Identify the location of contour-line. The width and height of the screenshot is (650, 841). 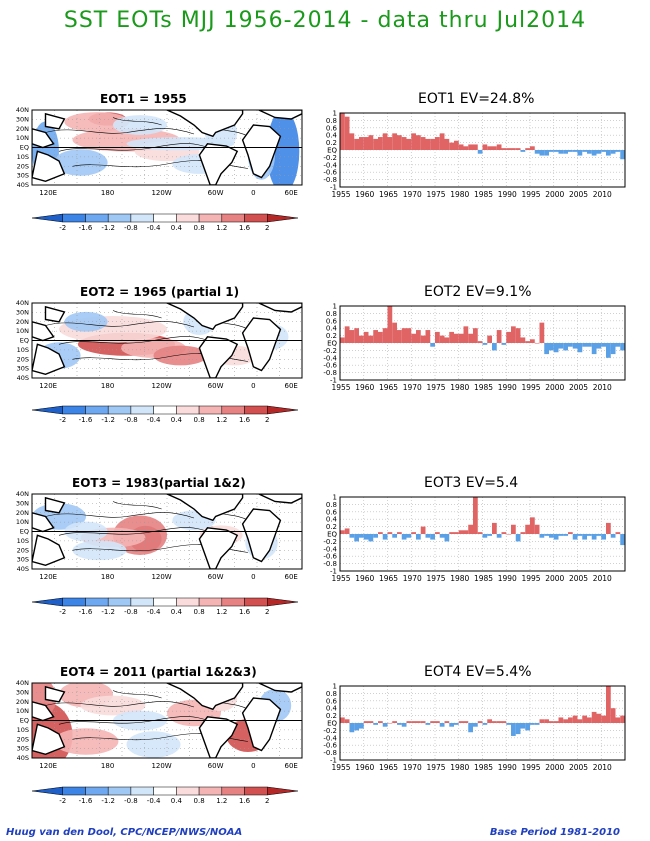
(137, 694).